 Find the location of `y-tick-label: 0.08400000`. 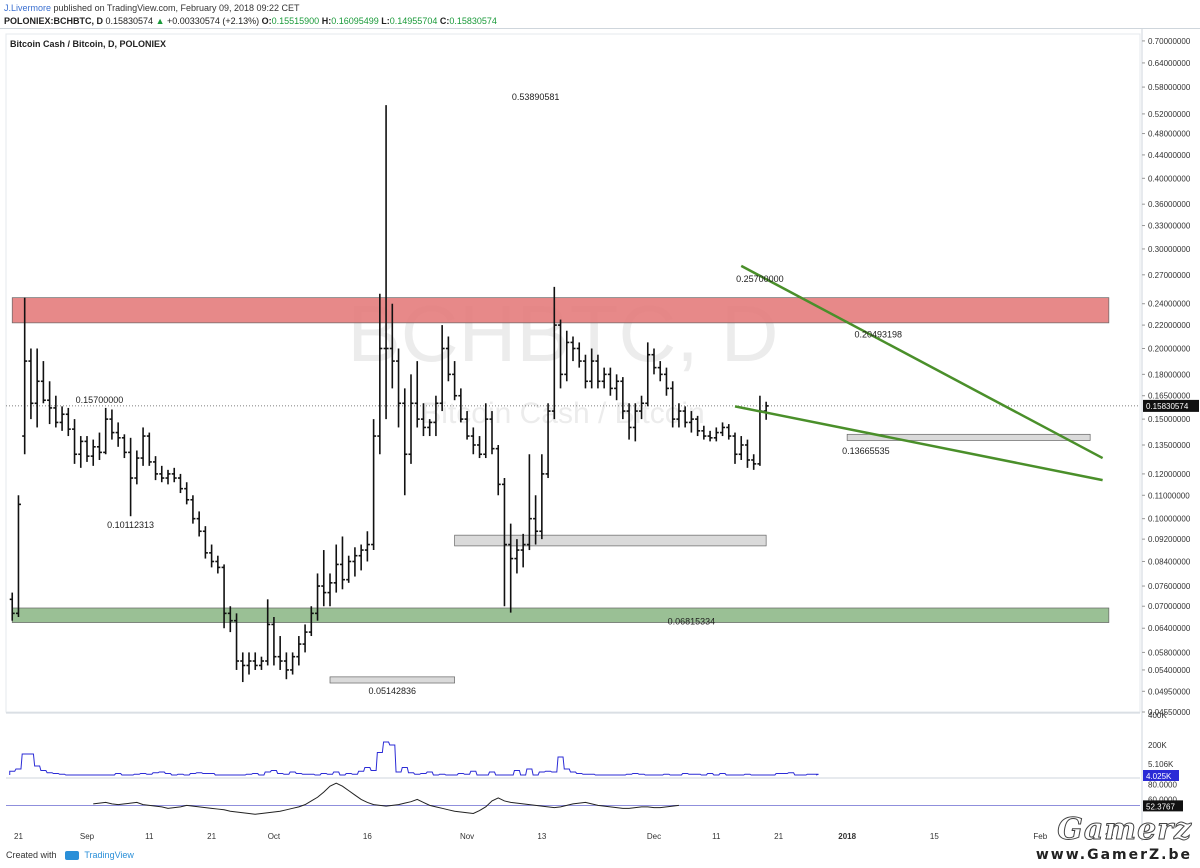

y-tick-label: 0.08400000 is located at coordinates (1169, 561).